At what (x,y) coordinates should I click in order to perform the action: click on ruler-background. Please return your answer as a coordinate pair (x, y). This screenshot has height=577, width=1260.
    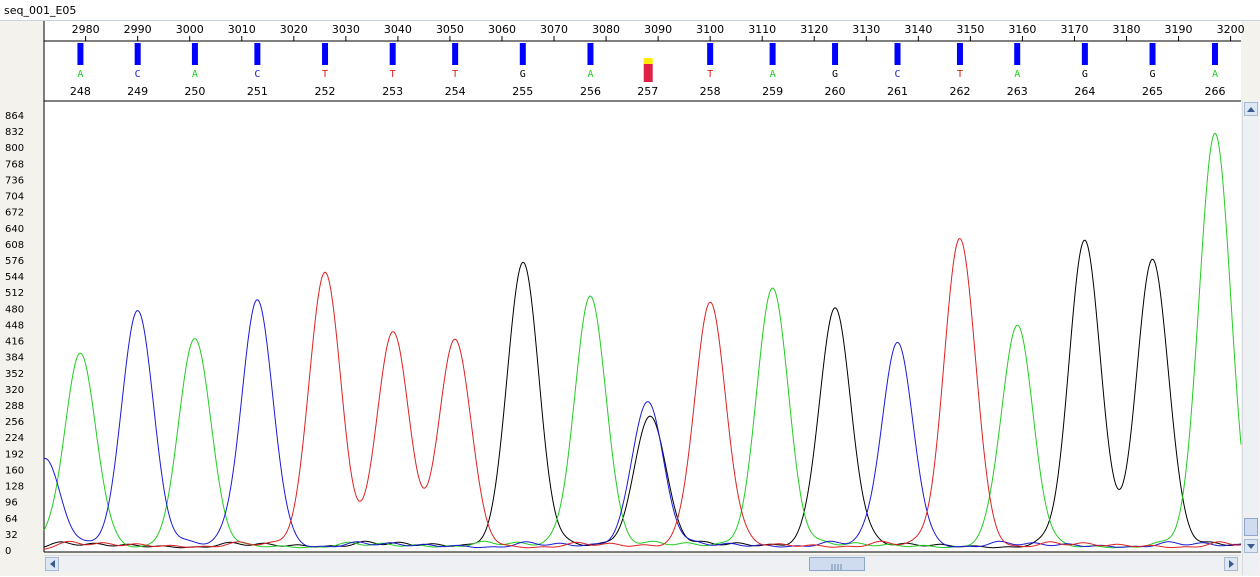
    Looking at the image, I should click on (642, 61).